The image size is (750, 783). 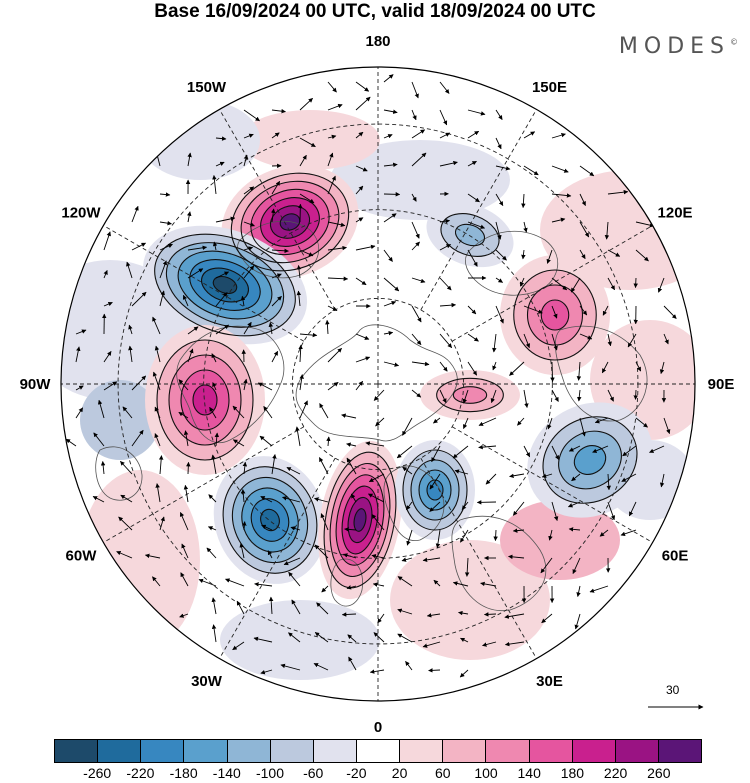 What do you see at coordinates (673, 690) in the screenshot?
I see `reference-vector-label: 30` at bounding box center [673, 690].